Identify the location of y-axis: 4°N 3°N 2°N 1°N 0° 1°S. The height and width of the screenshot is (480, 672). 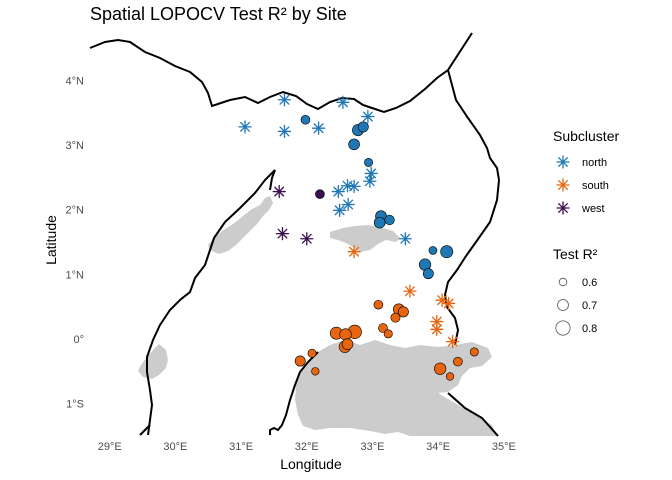
(75, 242).